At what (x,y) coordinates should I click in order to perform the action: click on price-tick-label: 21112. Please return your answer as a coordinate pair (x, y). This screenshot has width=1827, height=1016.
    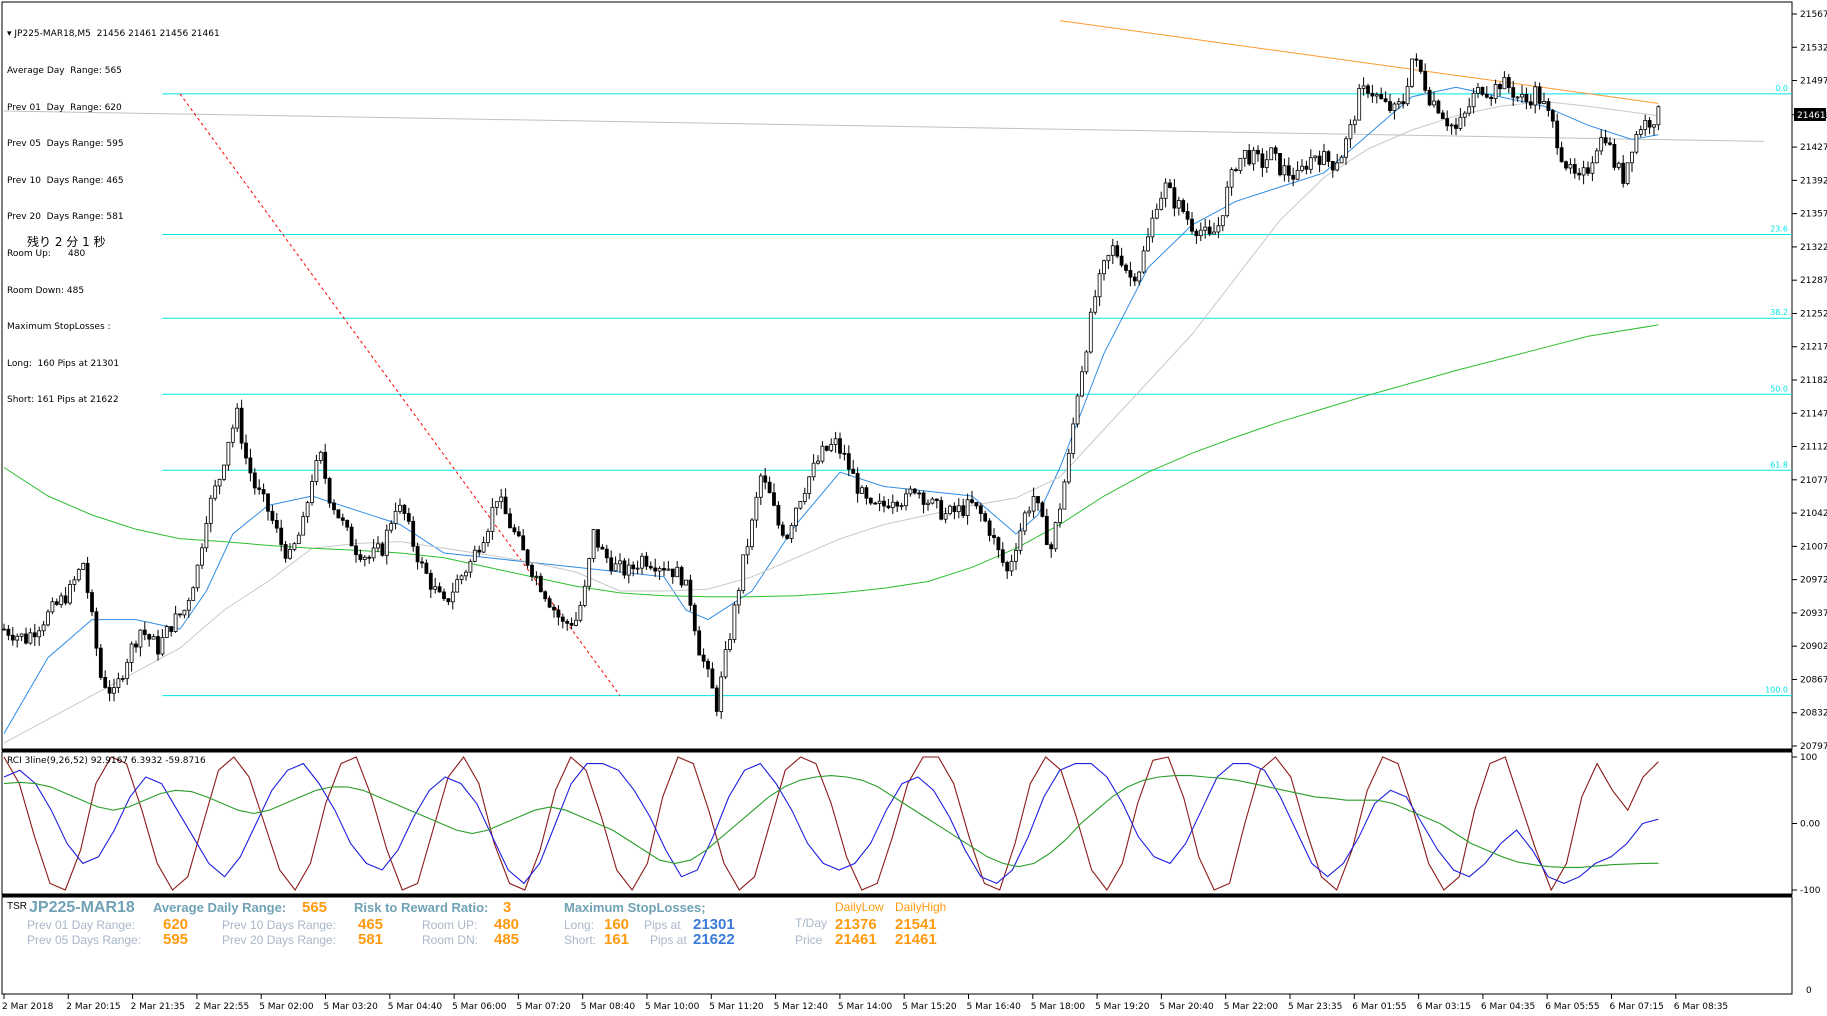
    Looking at the image, I should click on (1813, 448).